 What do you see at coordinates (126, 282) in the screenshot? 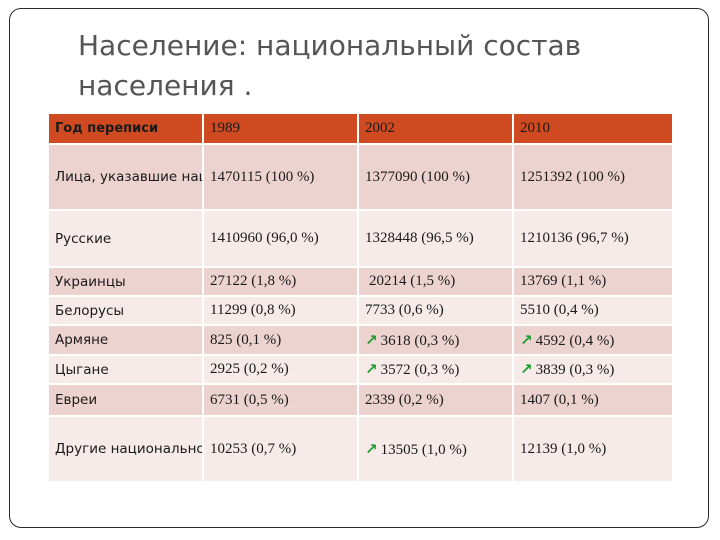
I see `row-label: Украинцы` at bounding box center [126, 282].